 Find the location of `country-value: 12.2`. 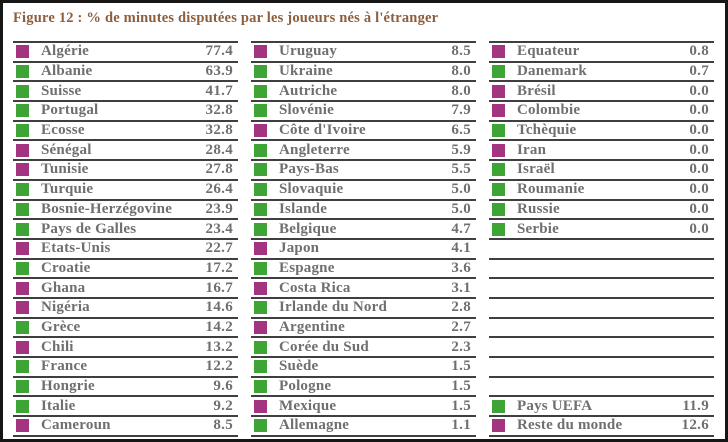

country-value: 12.2 is located at coordinates (219, 366).